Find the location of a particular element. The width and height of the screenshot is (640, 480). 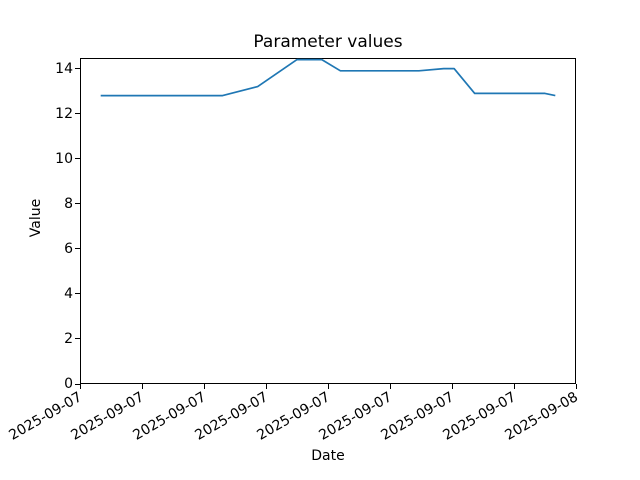

data-line is located at coordinates (328, 77).